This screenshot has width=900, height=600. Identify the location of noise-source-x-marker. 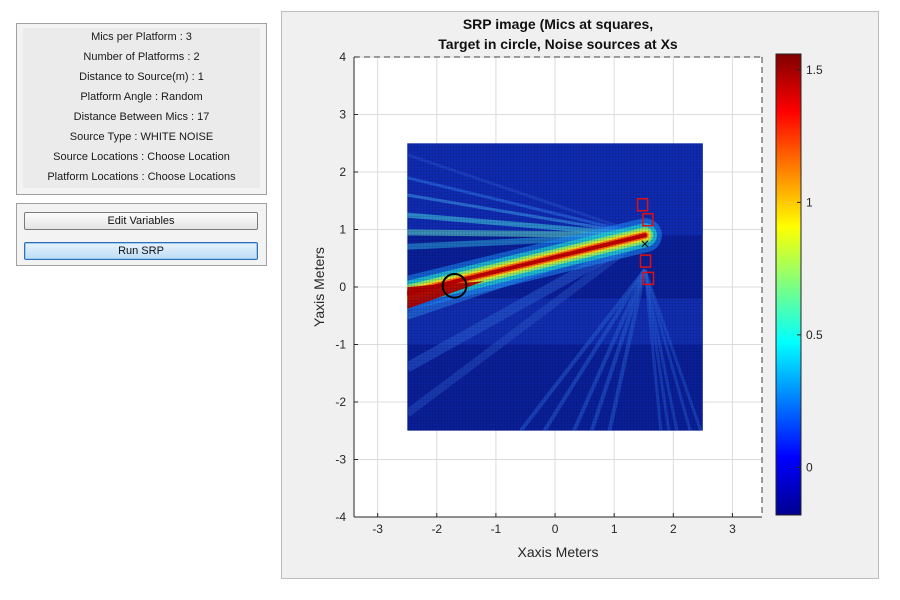
(645, 244).